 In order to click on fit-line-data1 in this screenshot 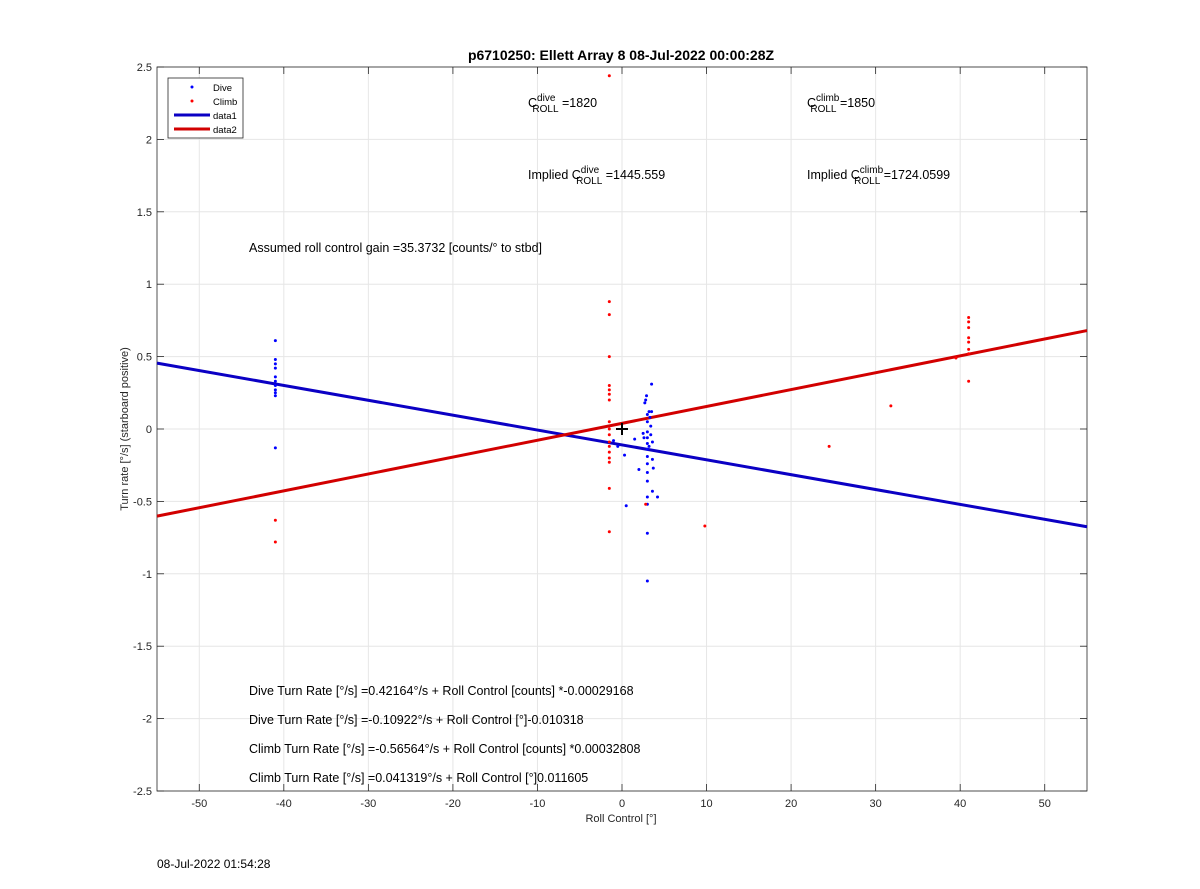, I will do `click(622, 445)`.